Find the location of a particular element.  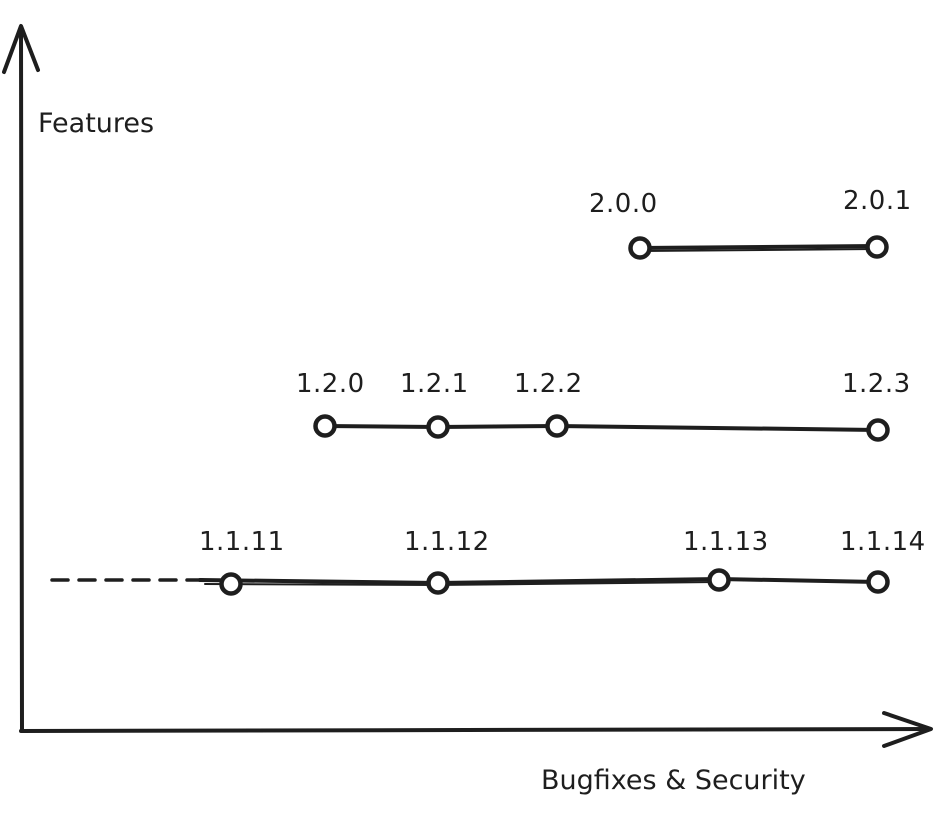

x-axis is located at coordinates (476, 729).